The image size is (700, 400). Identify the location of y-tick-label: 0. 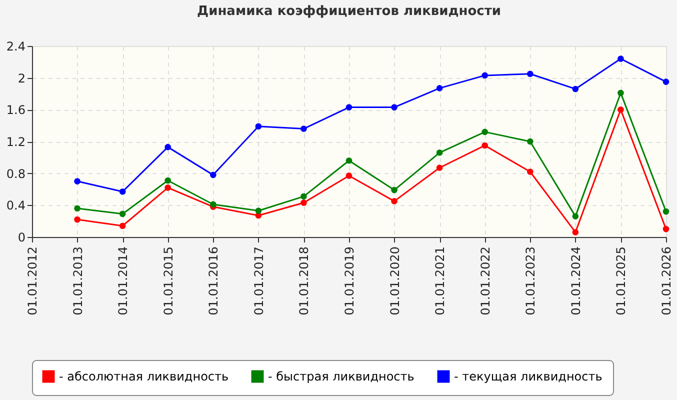
(22, 237).